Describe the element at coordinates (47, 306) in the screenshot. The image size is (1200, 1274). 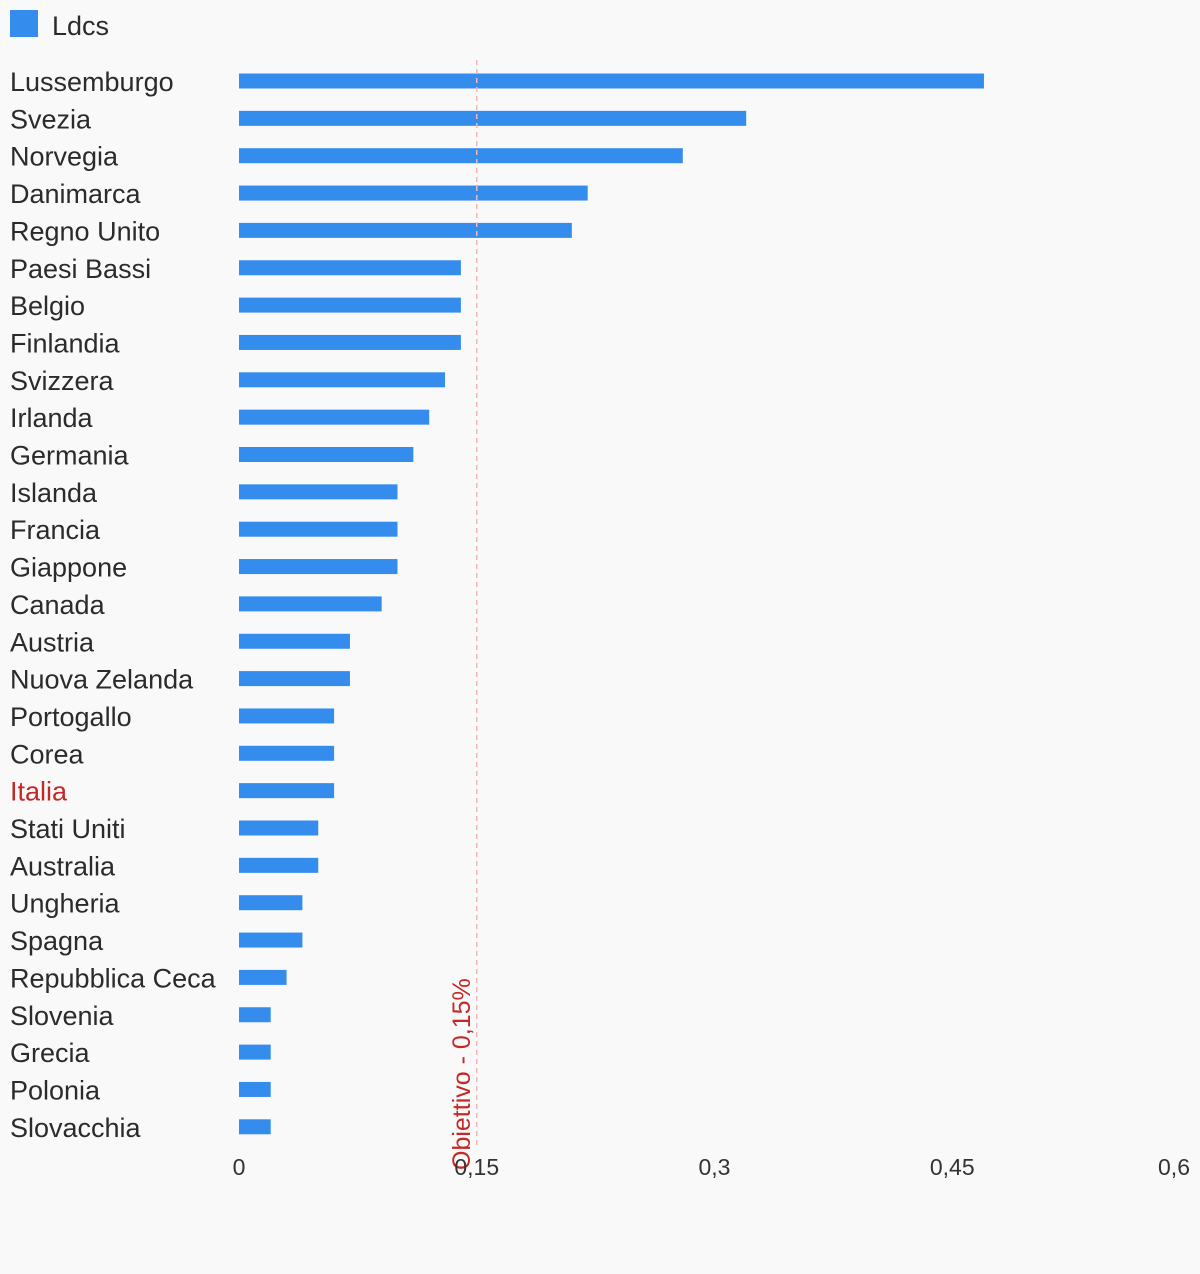
I see `category-label: Belgio` at that location.